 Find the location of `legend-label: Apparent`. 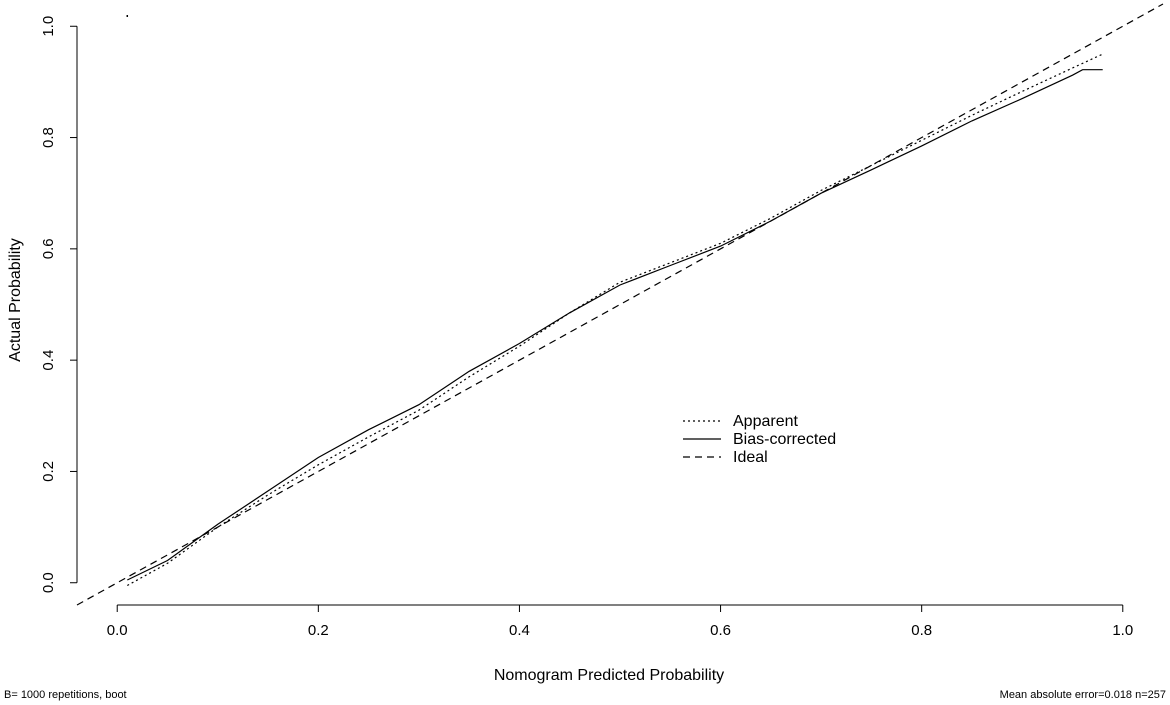

legend-label: Apparent is located at coordinates (765, 421).